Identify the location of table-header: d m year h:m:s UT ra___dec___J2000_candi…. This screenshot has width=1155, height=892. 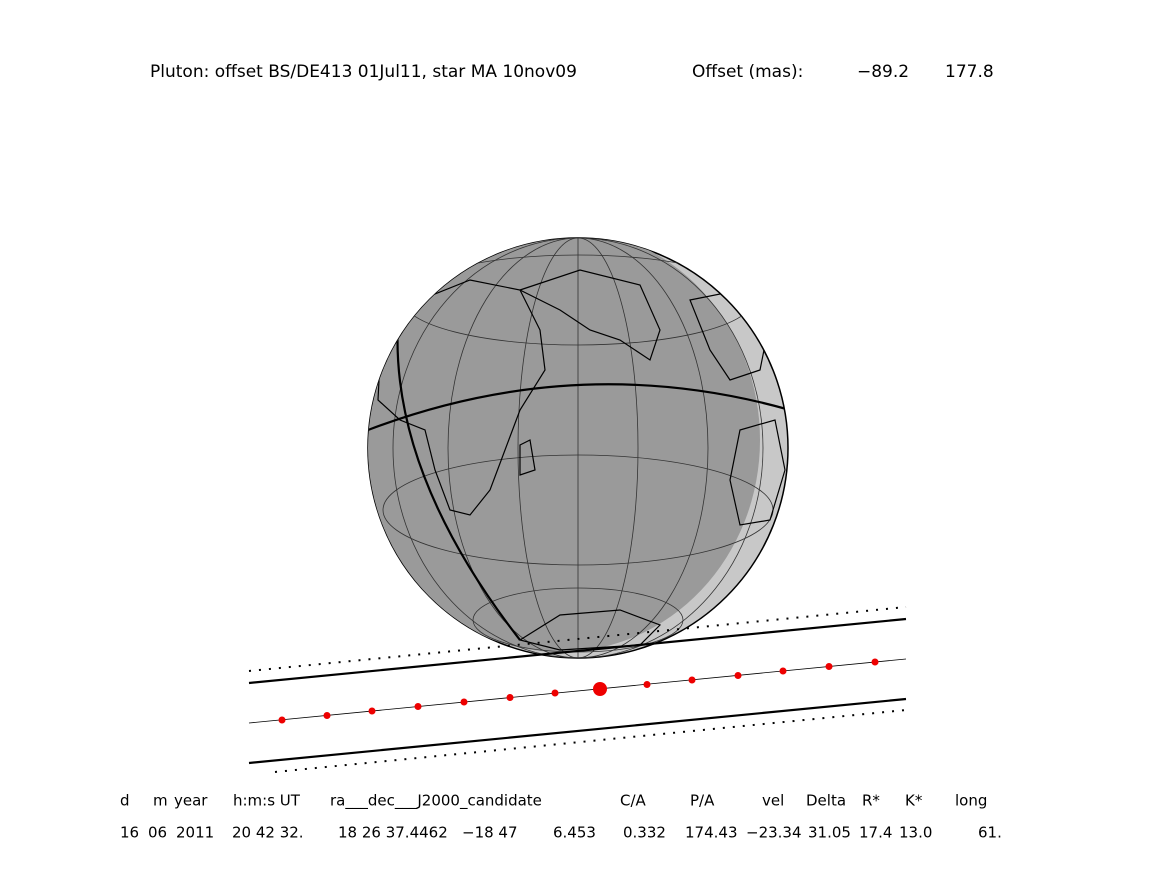
(553, 801).